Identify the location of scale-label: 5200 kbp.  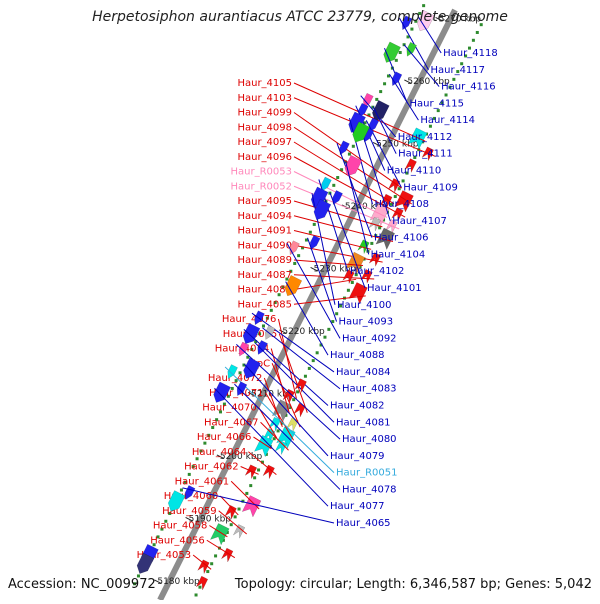
(241, 457).